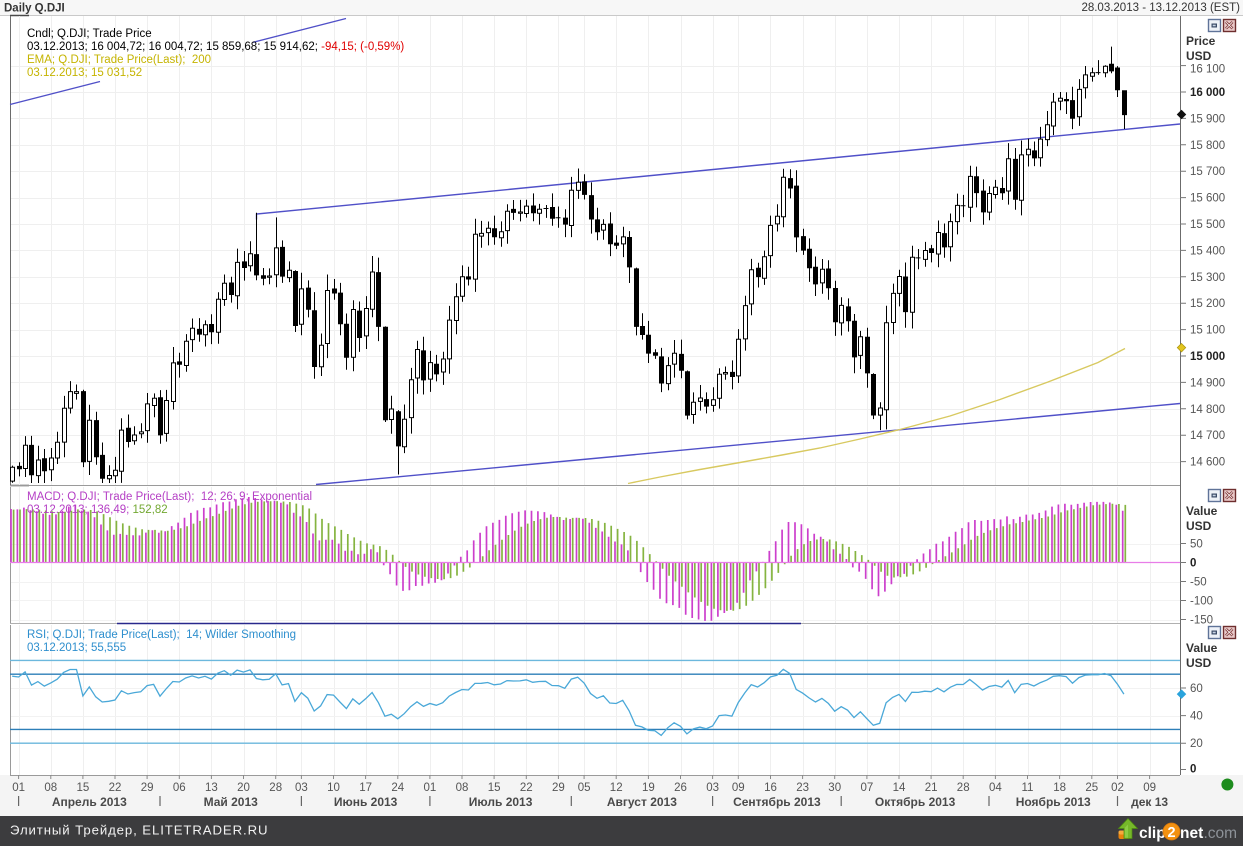 The image size is (1243, 846). Describe the element at coordinates (333, 788) in the screenshot. I see `svg-text: 10` at that location.